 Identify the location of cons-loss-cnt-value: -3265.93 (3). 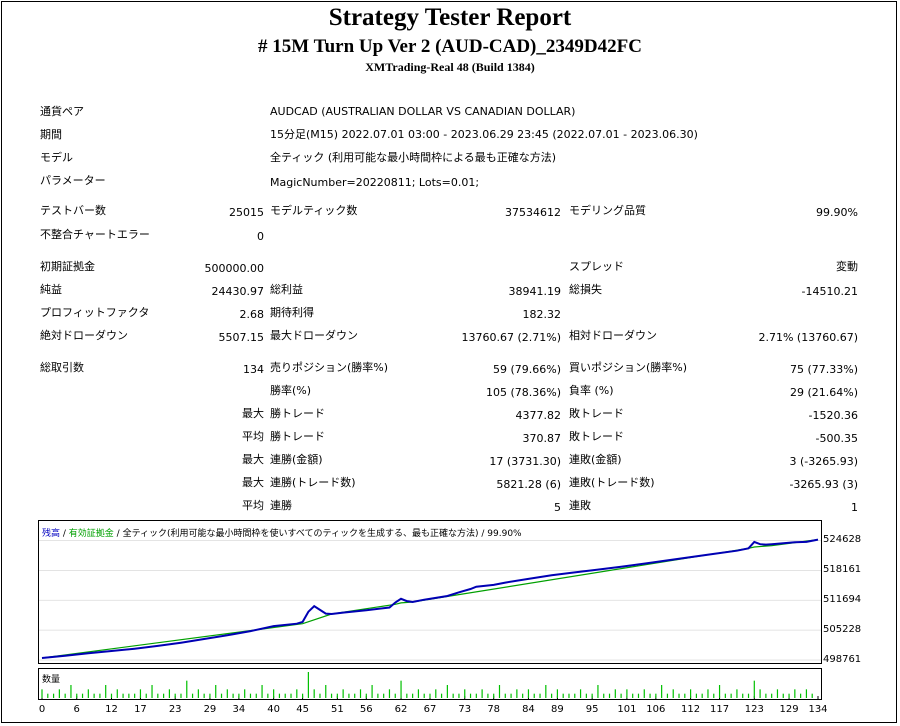
(823, 484).